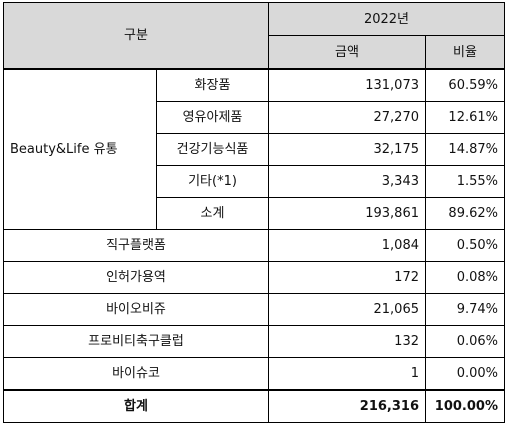 The height and width of the screenshot is (431, 507). What do you see at coordinates (347, 117) in the screenshot?
I see `row-amount: 27,270` at bounding box center [347, 117].